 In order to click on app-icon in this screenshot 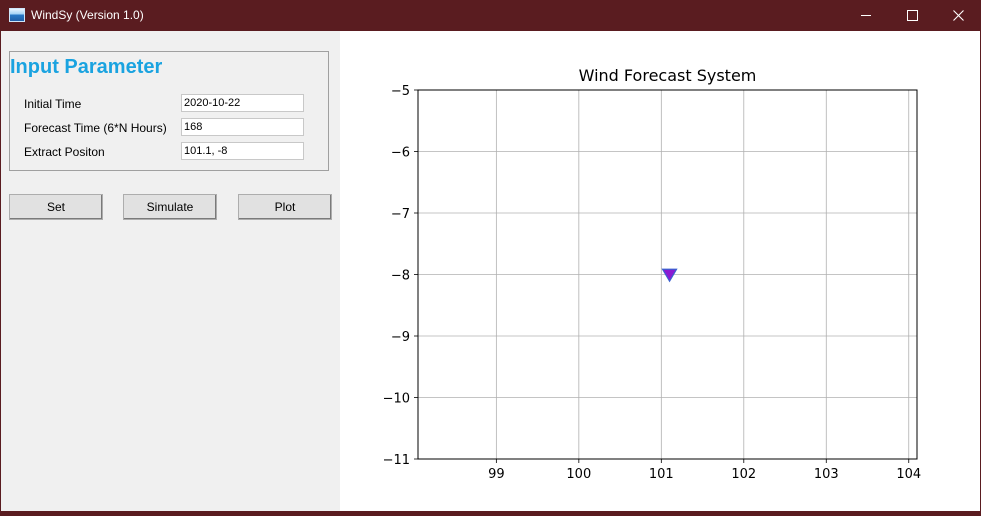, I will do `click(17, 15)`.